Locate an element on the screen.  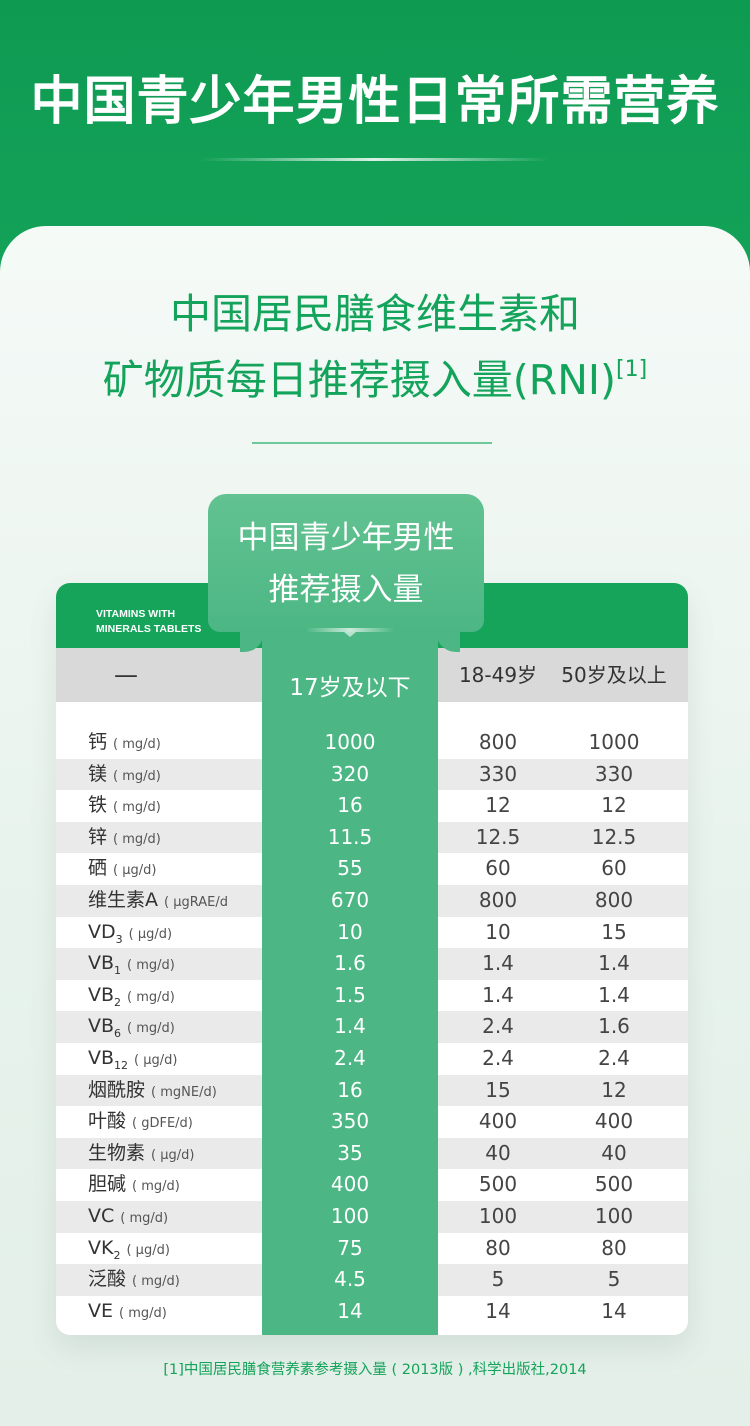
nutrient-name: VC is located at coordinates (101, 1216).